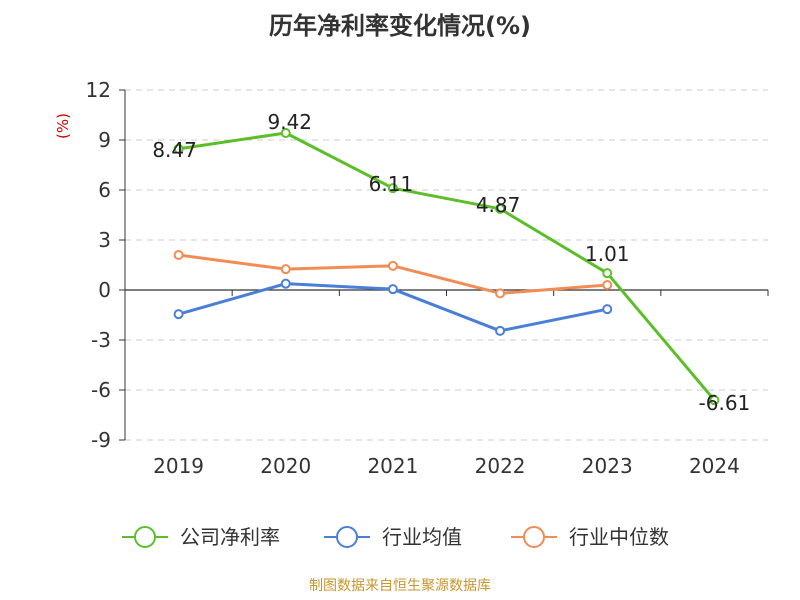 This screenshot has height=600, width=800. Describe the element at coordinates (63, 126) in the screenshot. I see `y-axis-unit-label: (%)` at that location.